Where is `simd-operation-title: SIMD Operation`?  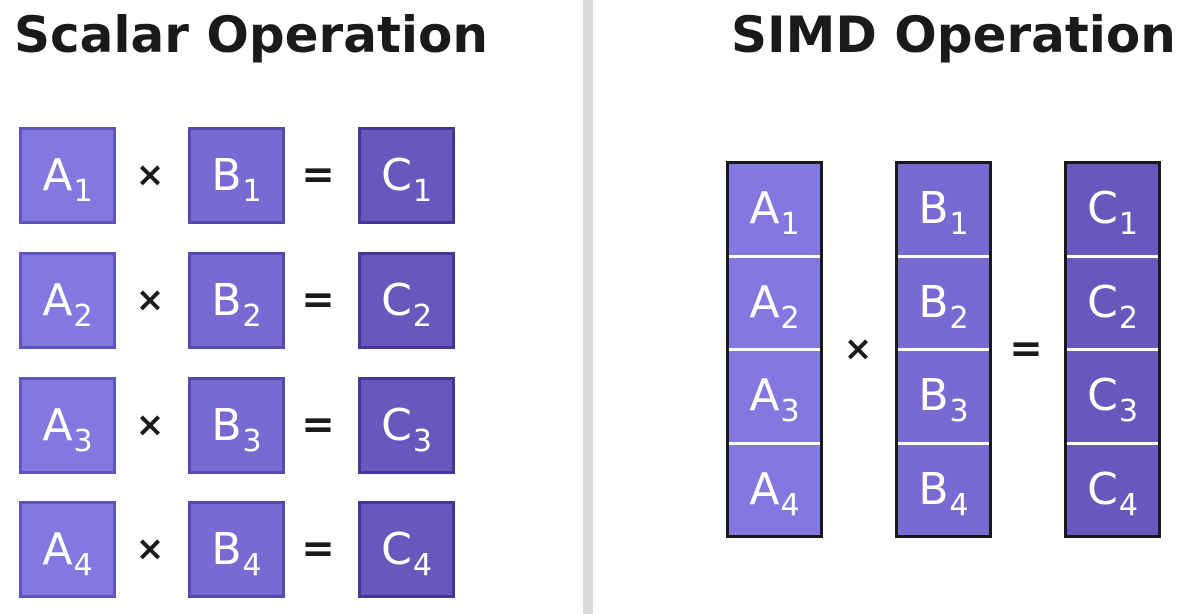 simd-operation-title: SIMD Operation is located at coordinates (953, 35).